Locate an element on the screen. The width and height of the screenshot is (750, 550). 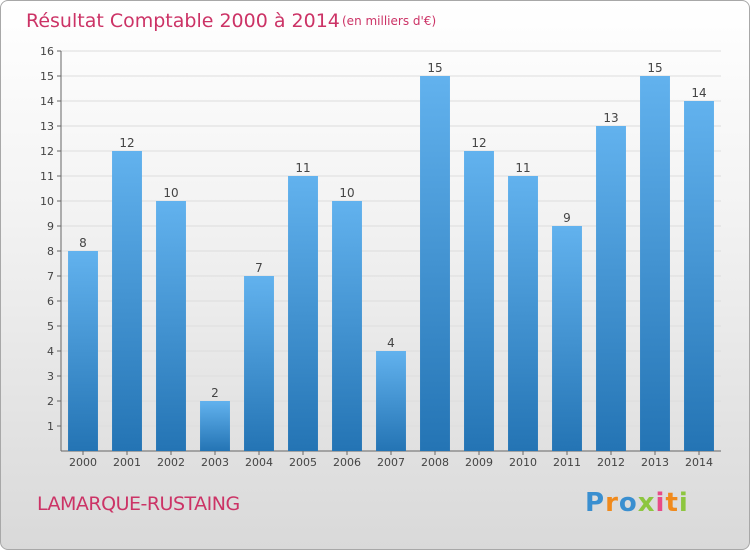
bar-2006 is located at coordinates (347, 326).